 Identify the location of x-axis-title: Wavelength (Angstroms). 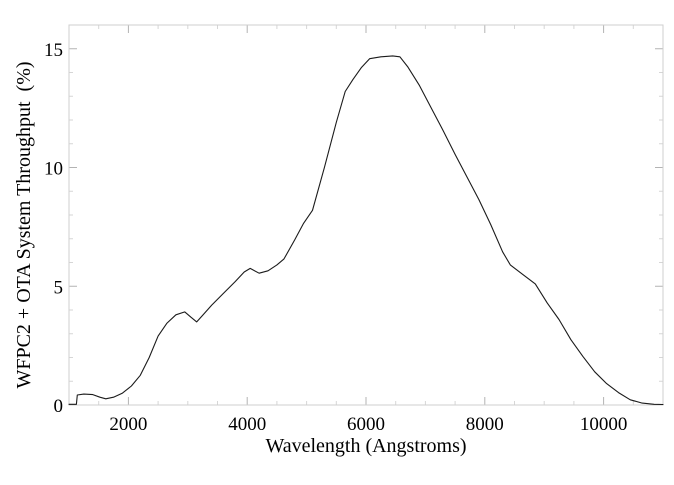
(365, 446).